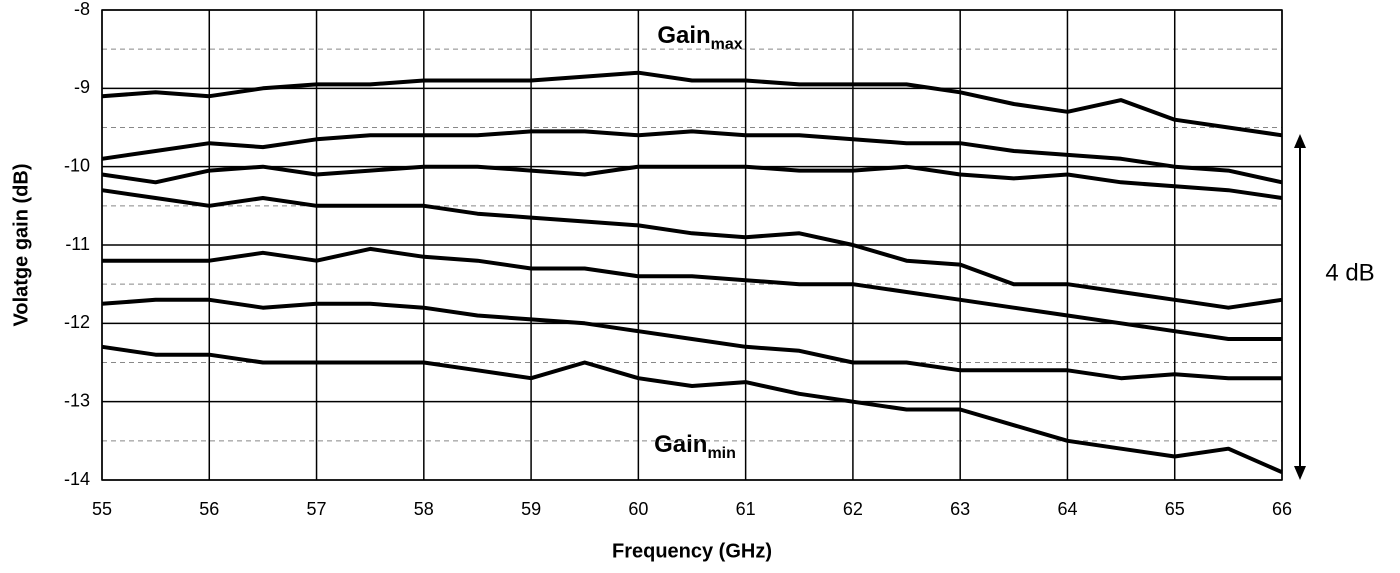 The width and height of the screenshot is (1400, 573). I want to click on x-tick-label: 65, so click(1175, 509).